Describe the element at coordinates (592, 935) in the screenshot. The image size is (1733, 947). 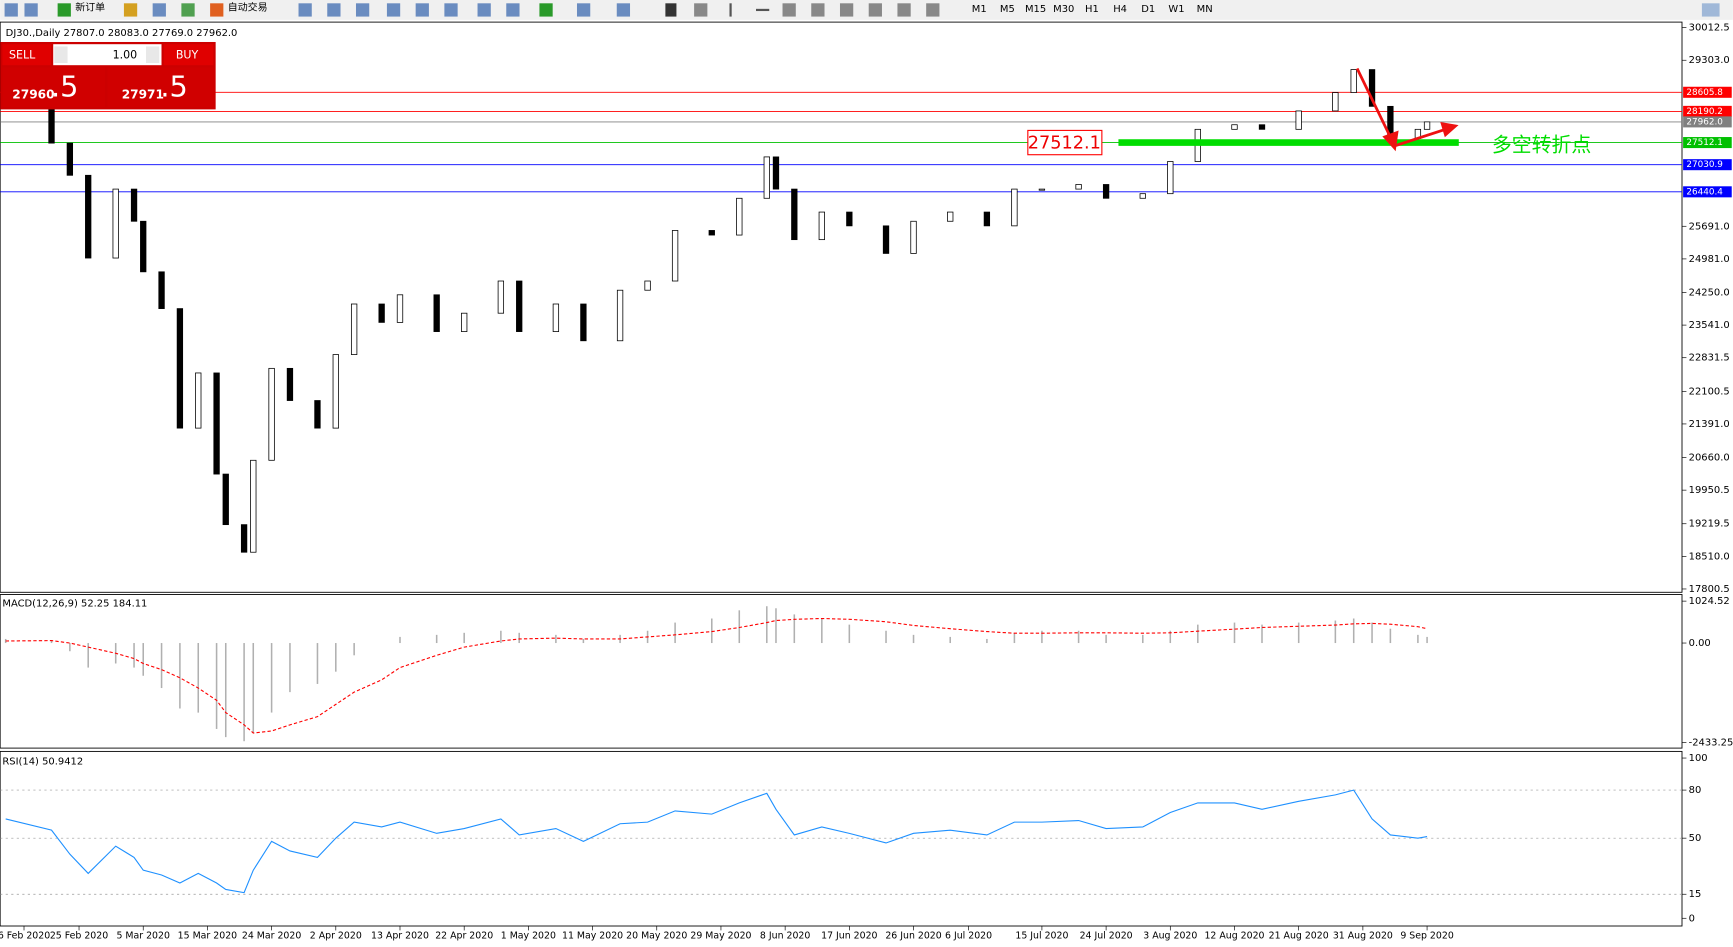
I see `x-tick-label: 11 May 2020` at that location.